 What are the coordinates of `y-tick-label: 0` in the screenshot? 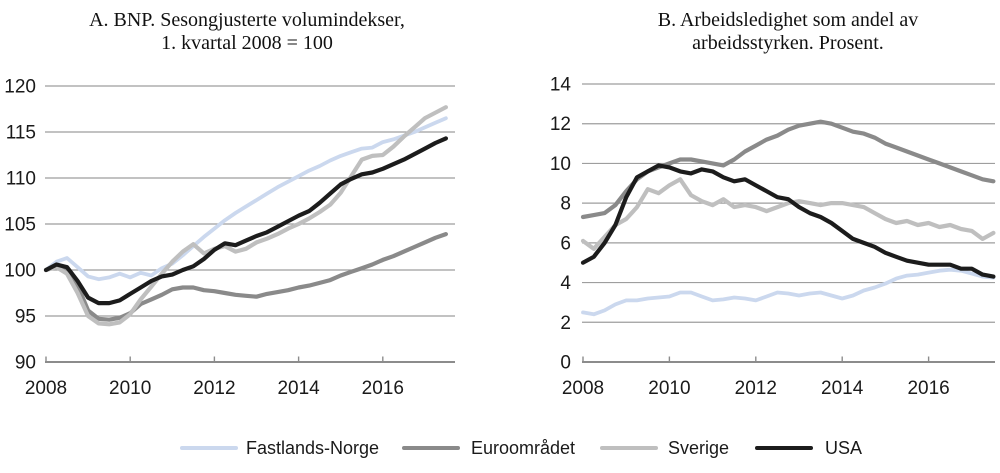 It's located at (565, 363).